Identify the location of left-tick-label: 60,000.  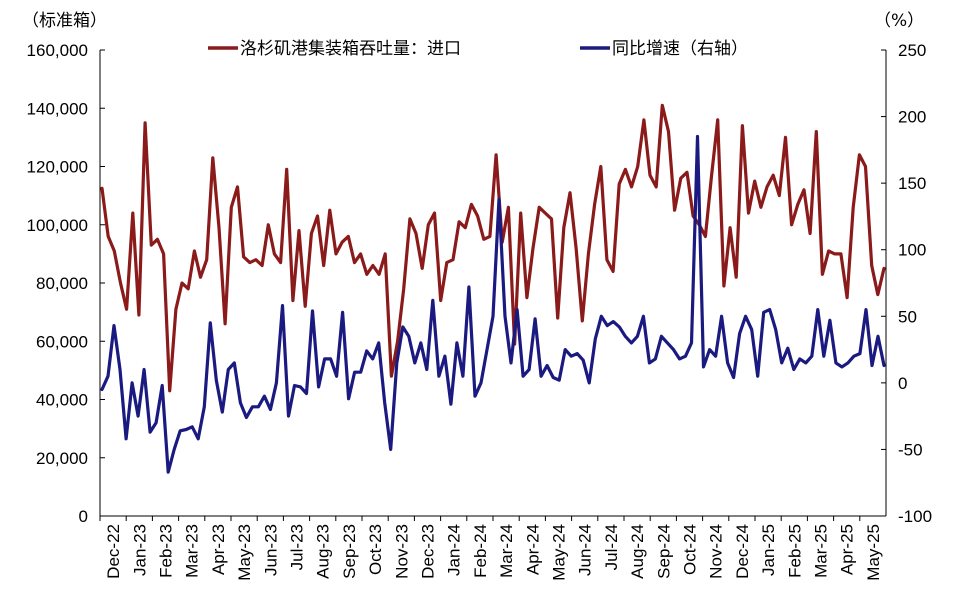
(62, 341).